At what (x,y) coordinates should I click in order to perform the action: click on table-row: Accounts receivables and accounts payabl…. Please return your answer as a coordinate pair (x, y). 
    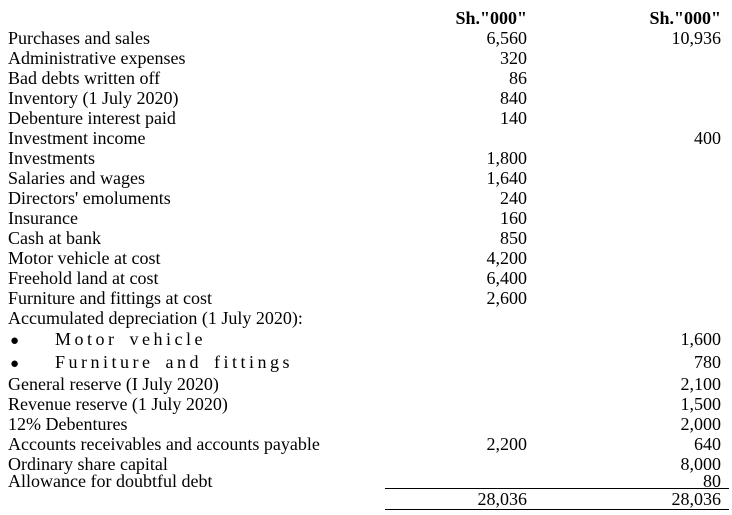
    Looking at the image, I should click on (370, 444).